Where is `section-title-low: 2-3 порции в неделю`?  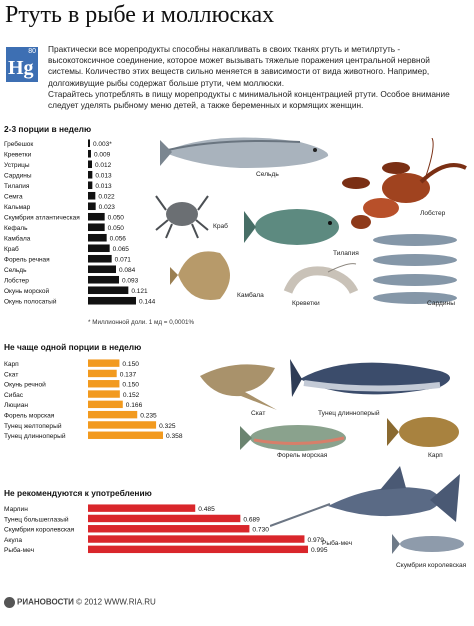 section-title-low: 2-3 порции в неделю is located at coordinates (48, 129).